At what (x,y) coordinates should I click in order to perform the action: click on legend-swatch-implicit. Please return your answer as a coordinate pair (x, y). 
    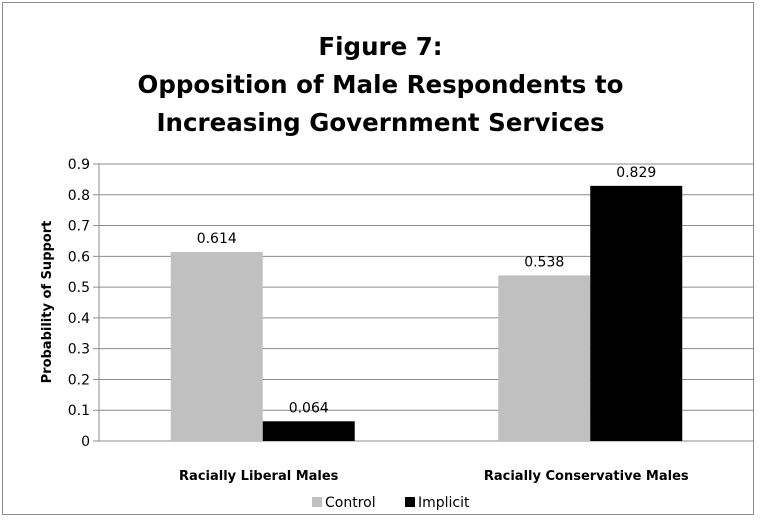
    Looking at the image, I should click on (410, 502).